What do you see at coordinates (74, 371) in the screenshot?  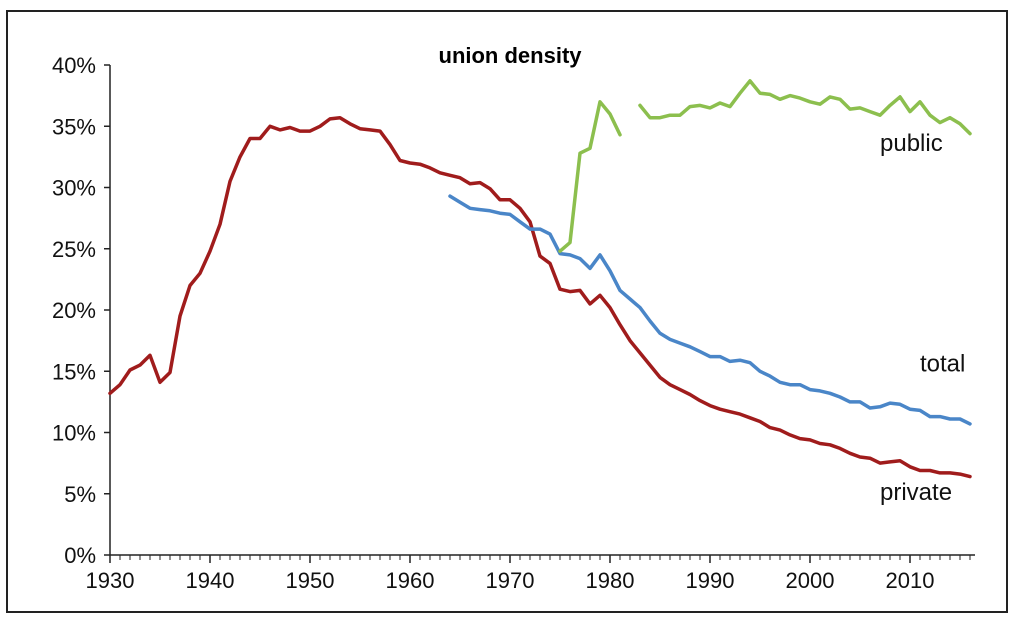 I see `y-tick-label: 15%` at bounding box center [74, 371].